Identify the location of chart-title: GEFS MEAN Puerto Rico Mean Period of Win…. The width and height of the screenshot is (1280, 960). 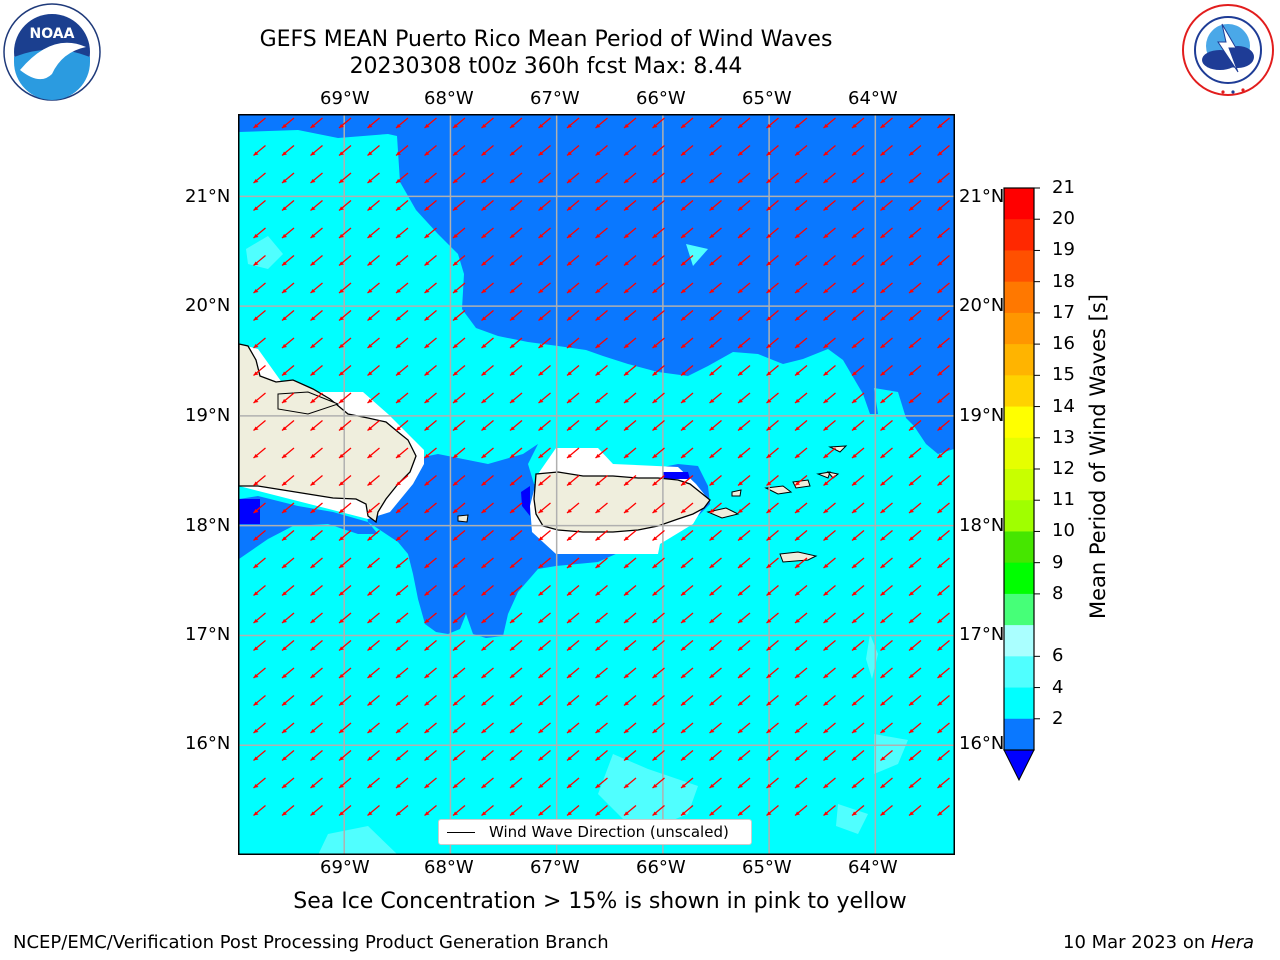
(593, 53).